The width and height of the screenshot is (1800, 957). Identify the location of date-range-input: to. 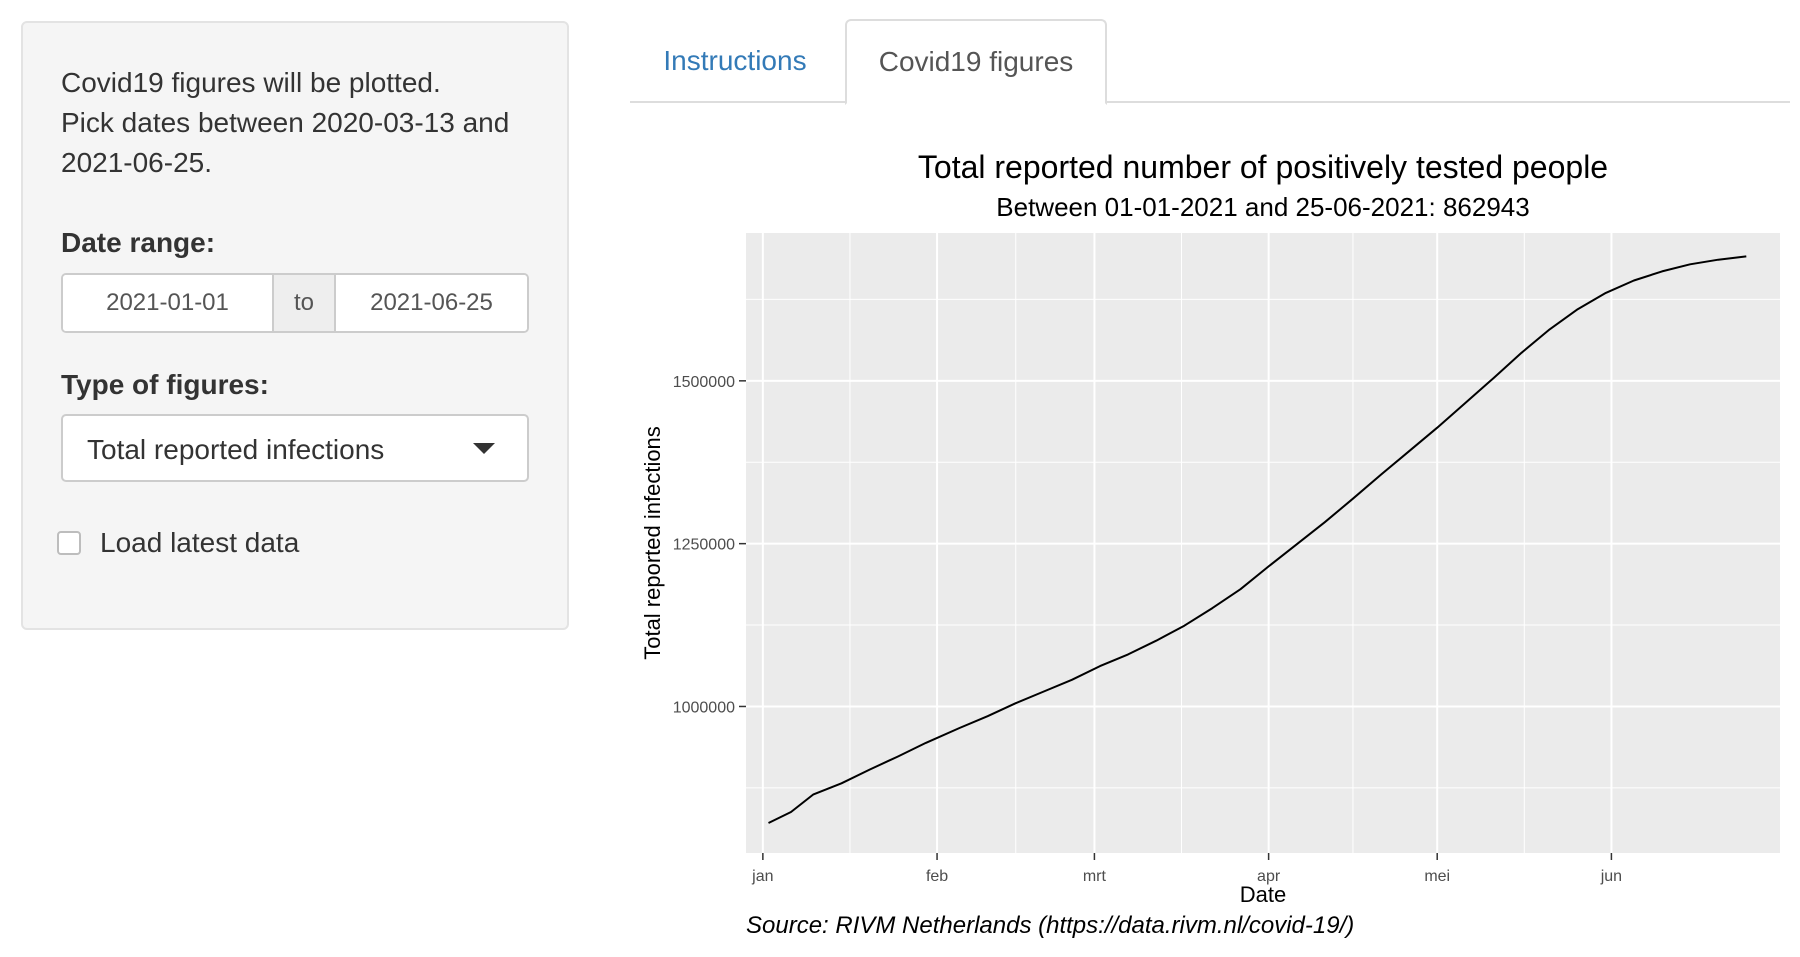
(295, 303).